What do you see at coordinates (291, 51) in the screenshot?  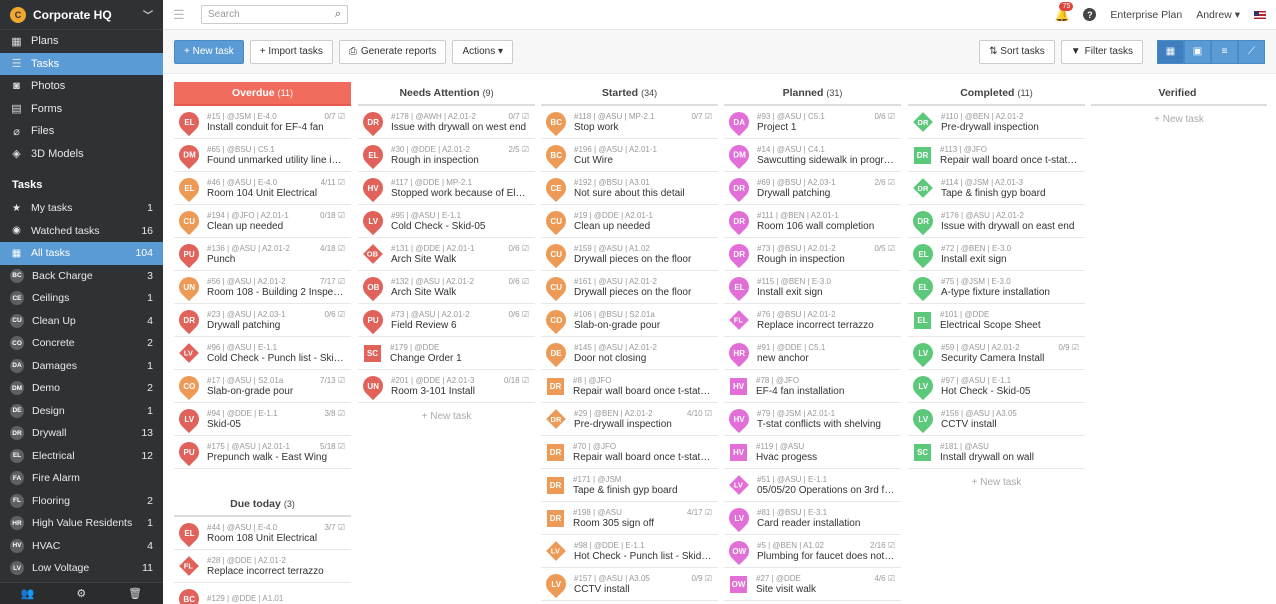 I see `import-tasks-button: + Import tasks` at bounding box center [291, 51].